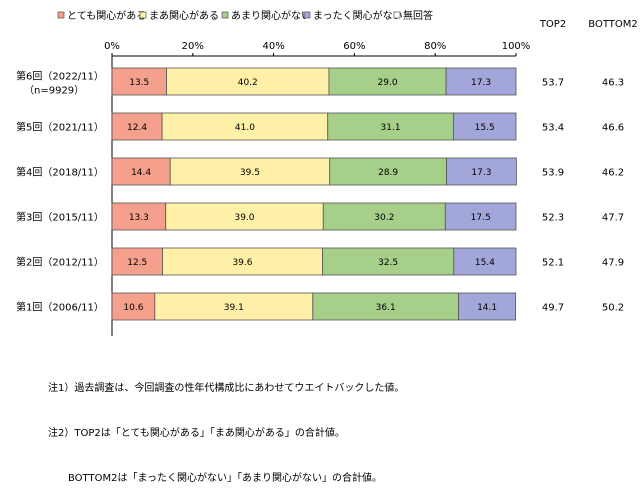 This screenshot has width=644, height=501. I want to click on note-1: 注1）過去調査は、今回調査の性年代構成比にあわせてウエイトバックした値。, so click(226, 388).